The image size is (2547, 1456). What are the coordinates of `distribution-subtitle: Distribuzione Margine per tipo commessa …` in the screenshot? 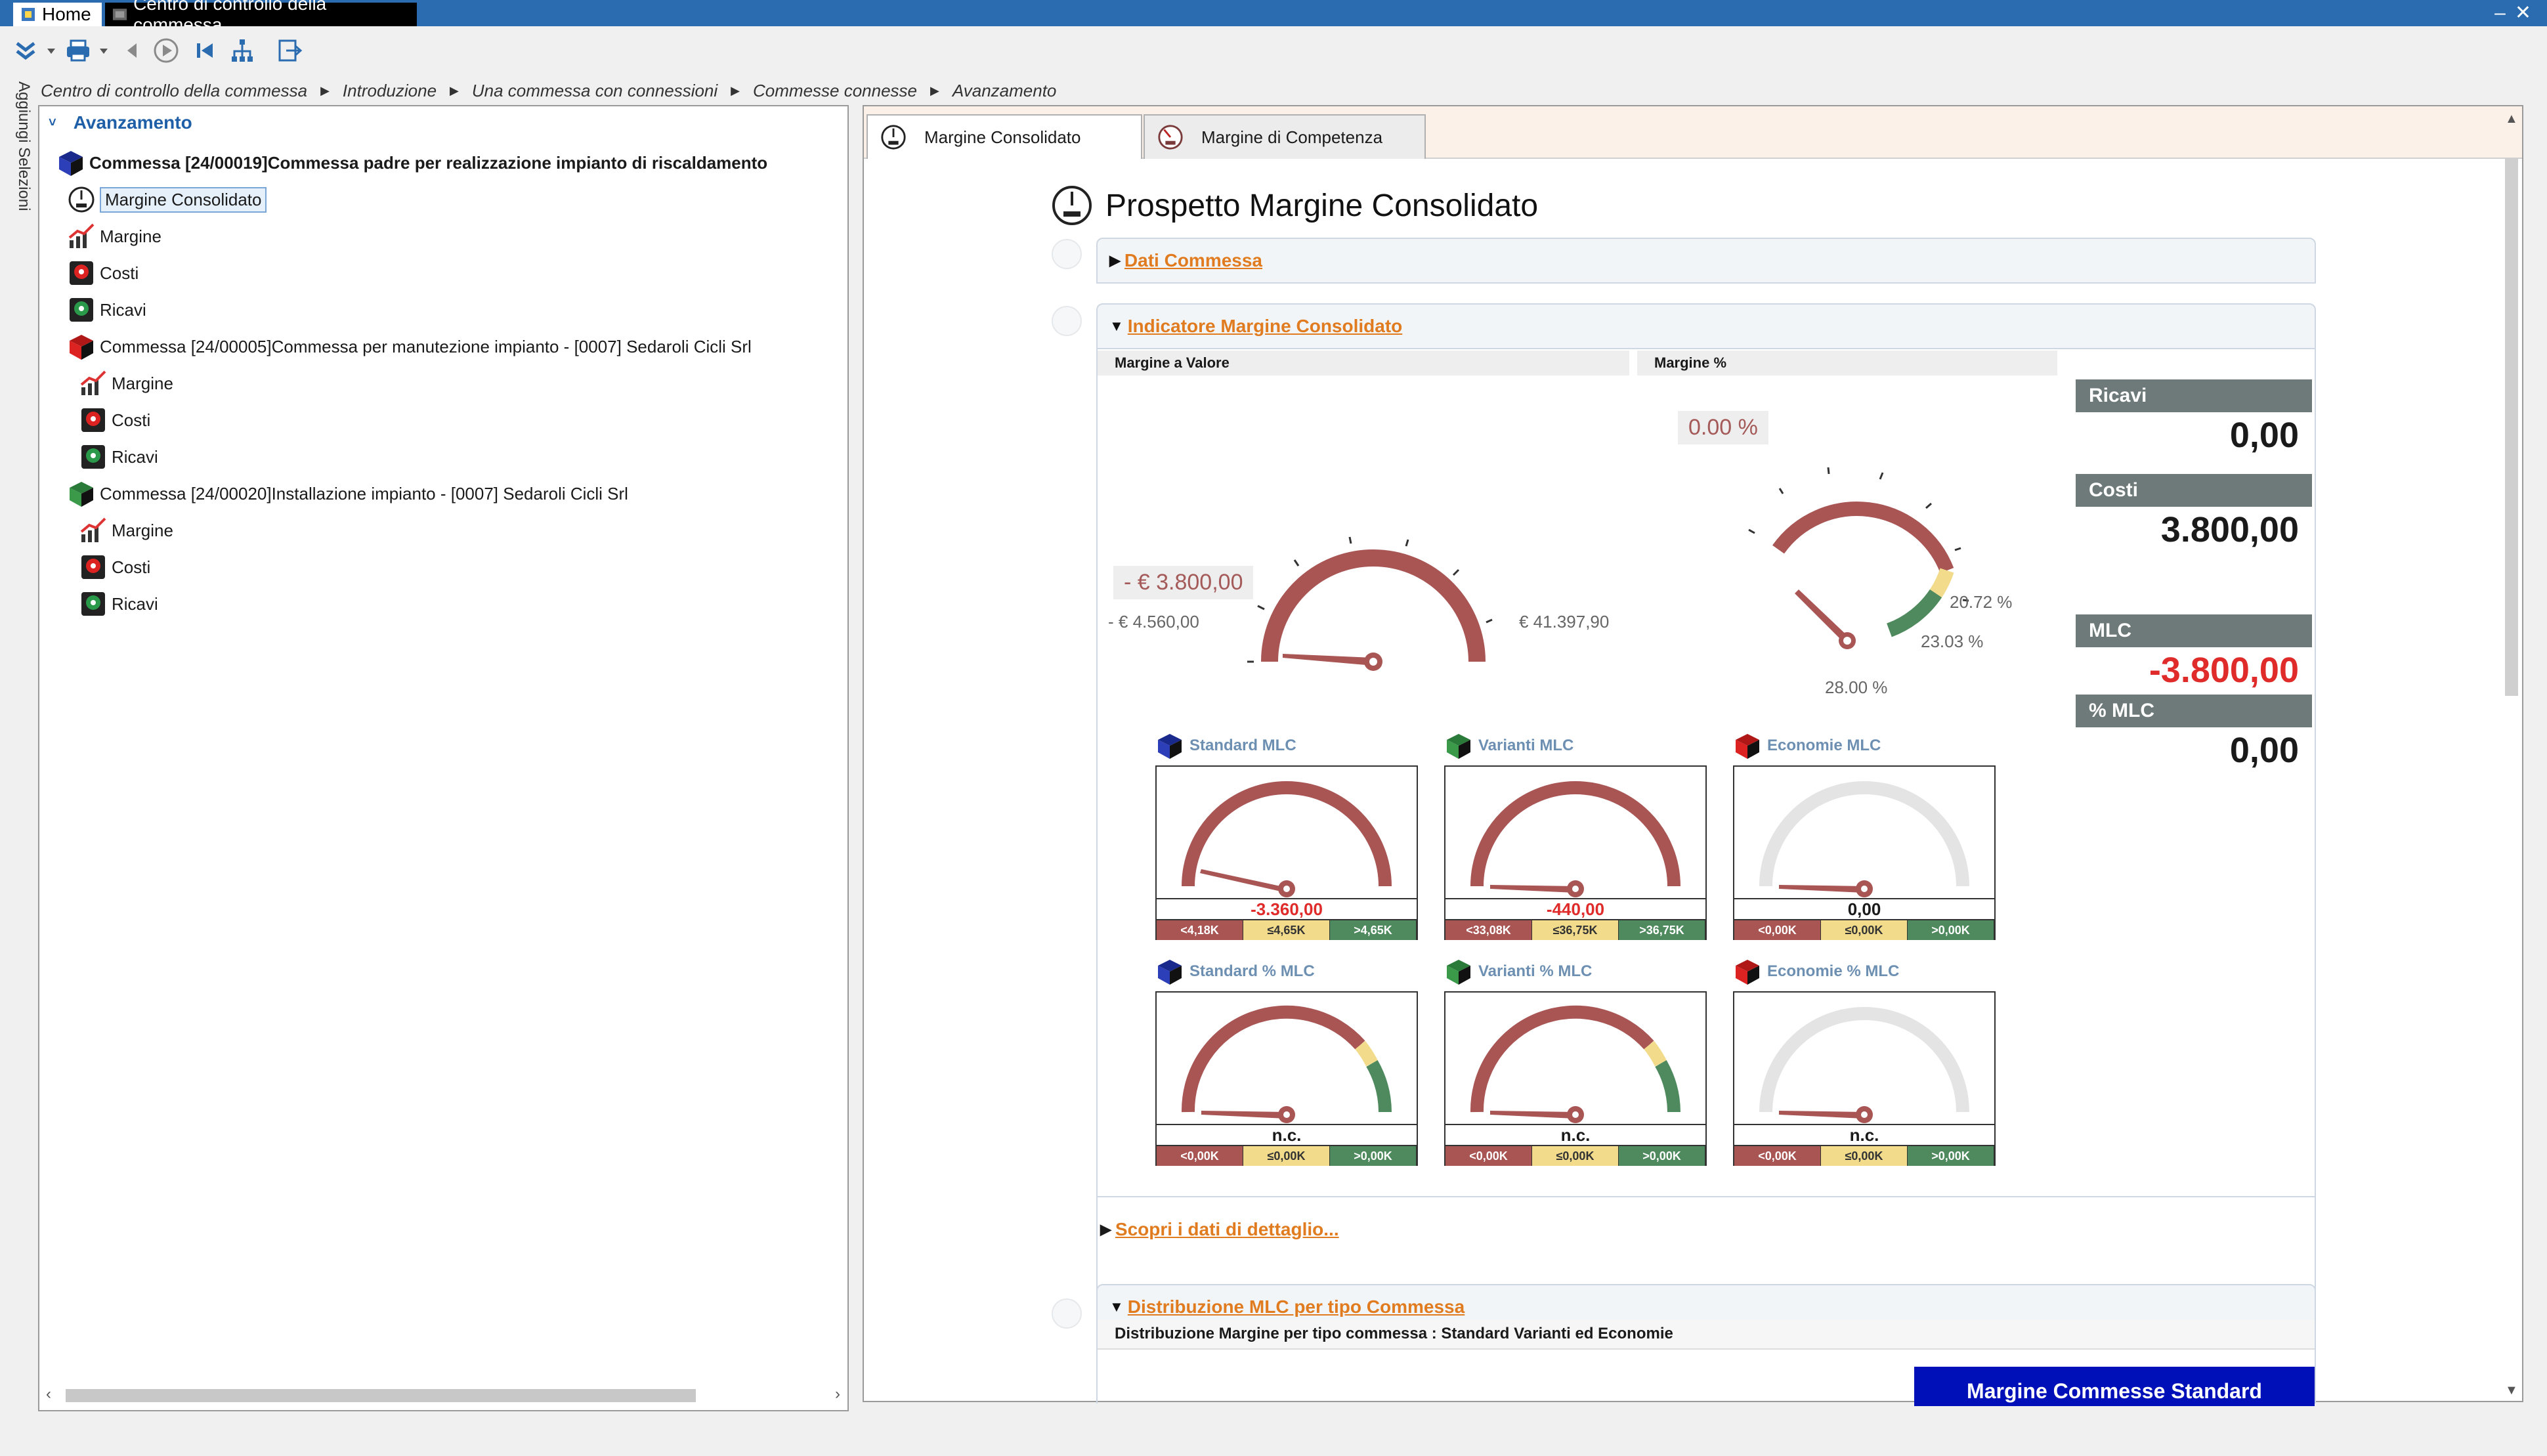 It's located at (1707, 1334).